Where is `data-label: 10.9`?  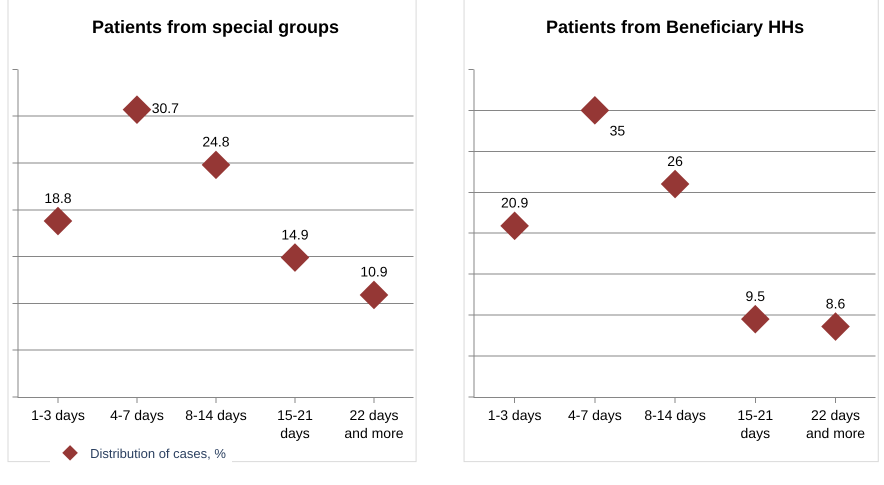
data-label: 10.9 is located at coordinates (374, 272).